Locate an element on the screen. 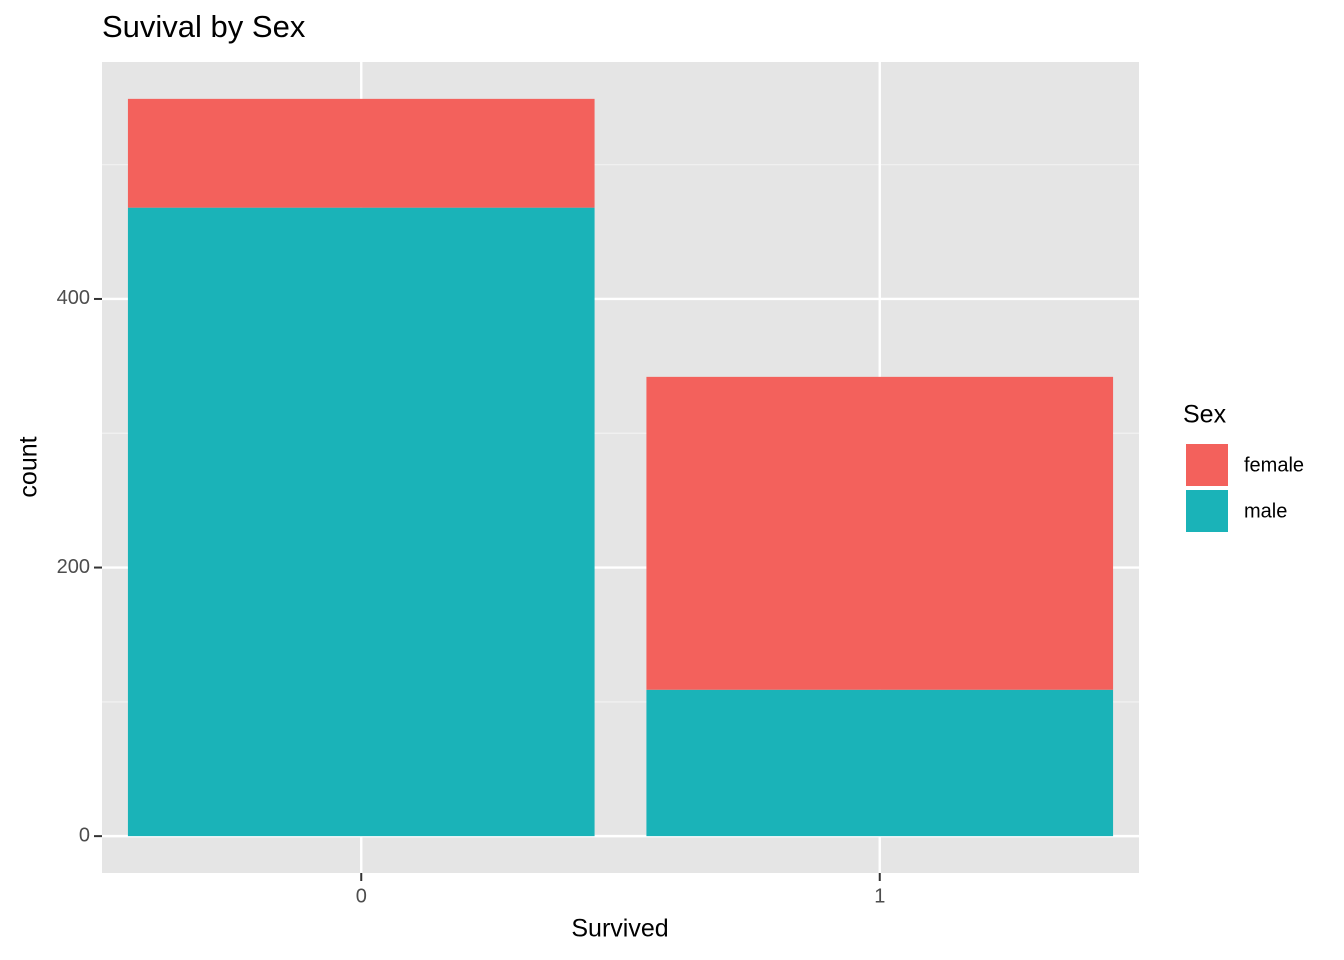  x-tick-label: 1 is located at coordinates (879, 896).